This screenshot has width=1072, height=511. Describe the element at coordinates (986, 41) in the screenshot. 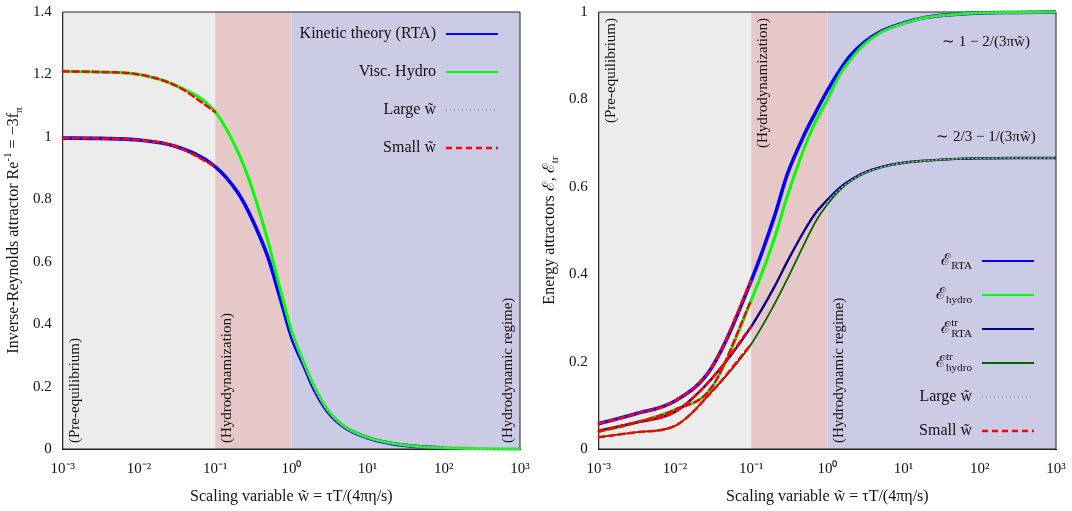

I see `annotation: ∼ 1 − 2/(3πw̃)` at that location.